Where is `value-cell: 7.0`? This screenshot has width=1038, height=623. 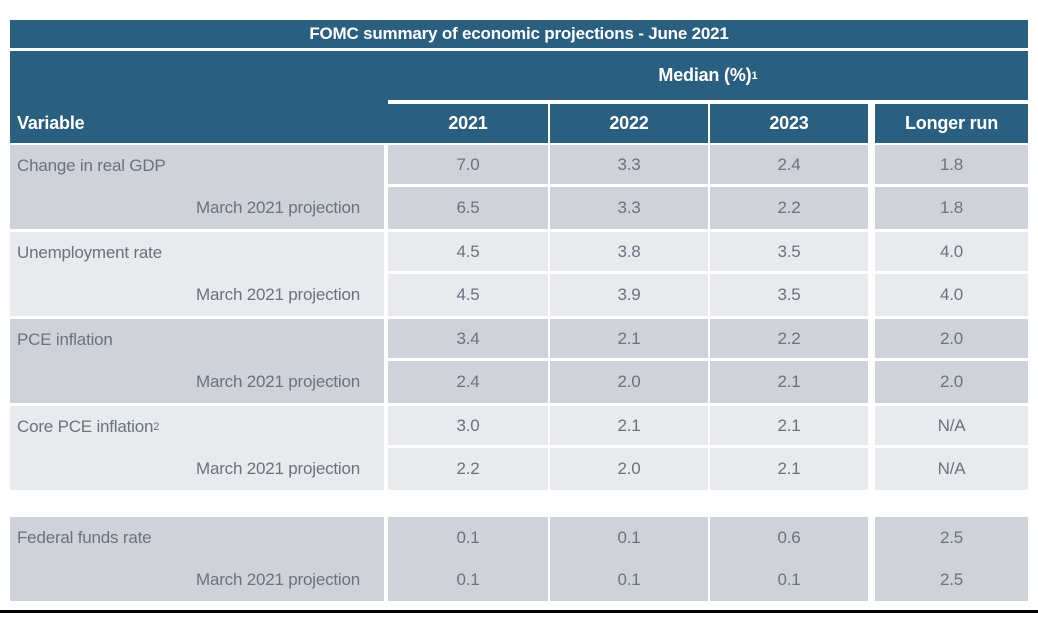 value-cell: 7.0 is located at coordinates (468, 166).